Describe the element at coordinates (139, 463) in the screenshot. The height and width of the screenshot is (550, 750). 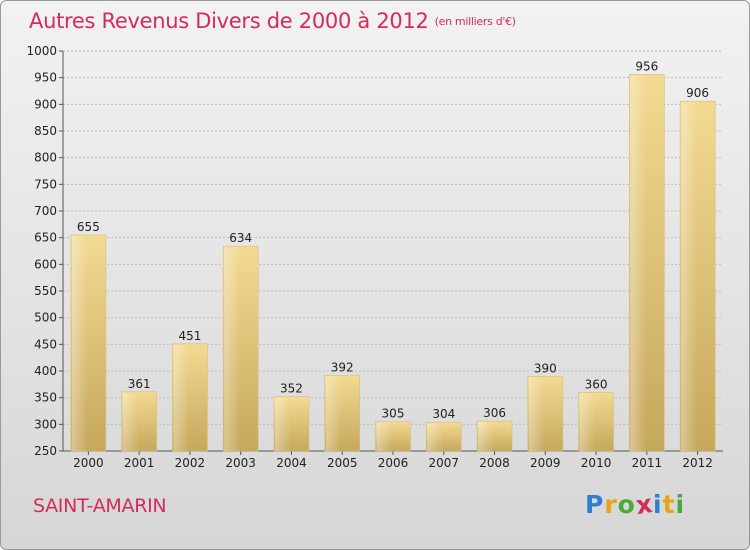
I see `x-tick-label-2001: 2001` at that location.